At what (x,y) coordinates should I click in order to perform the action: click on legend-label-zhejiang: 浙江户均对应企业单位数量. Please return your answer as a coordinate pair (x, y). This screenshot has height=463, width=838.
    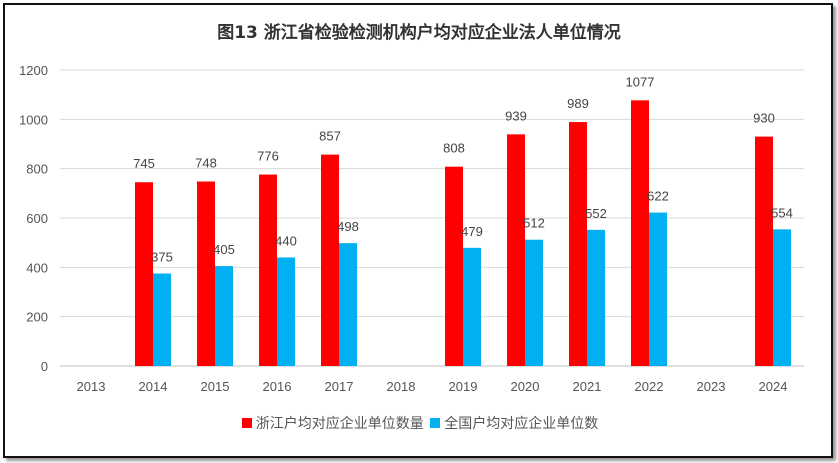
    Looking at the image, I should click on (339, 424).